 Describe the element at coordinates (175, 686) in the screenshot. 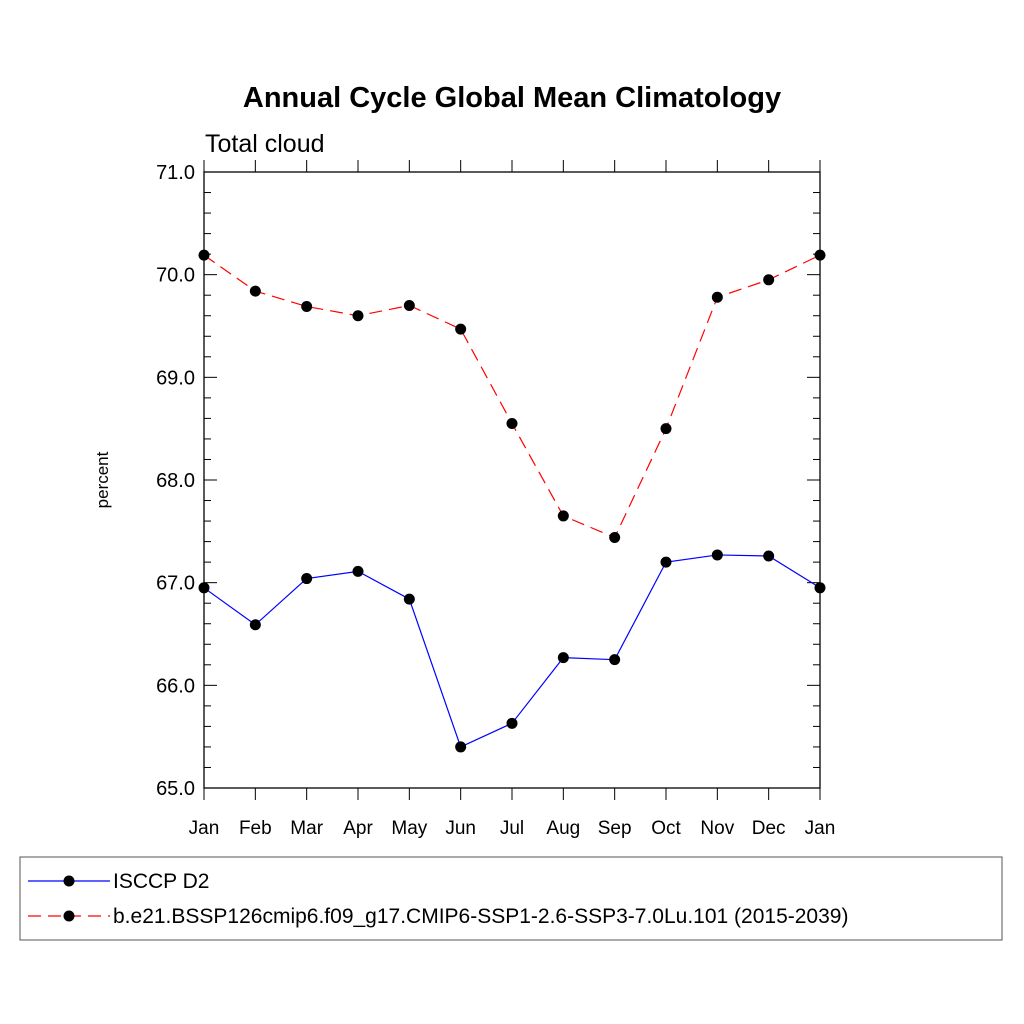

I see `y-tick-label: 66.0` at that location.